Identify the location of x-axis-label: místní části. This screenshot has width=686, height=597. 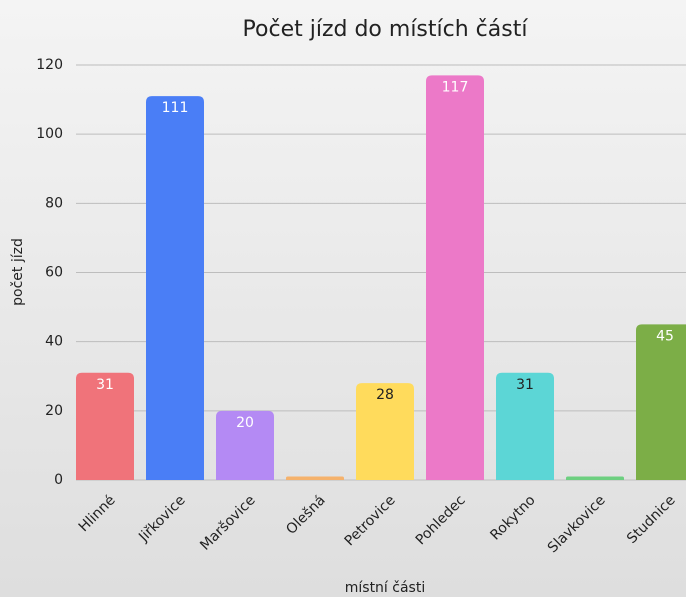
(385, 588).